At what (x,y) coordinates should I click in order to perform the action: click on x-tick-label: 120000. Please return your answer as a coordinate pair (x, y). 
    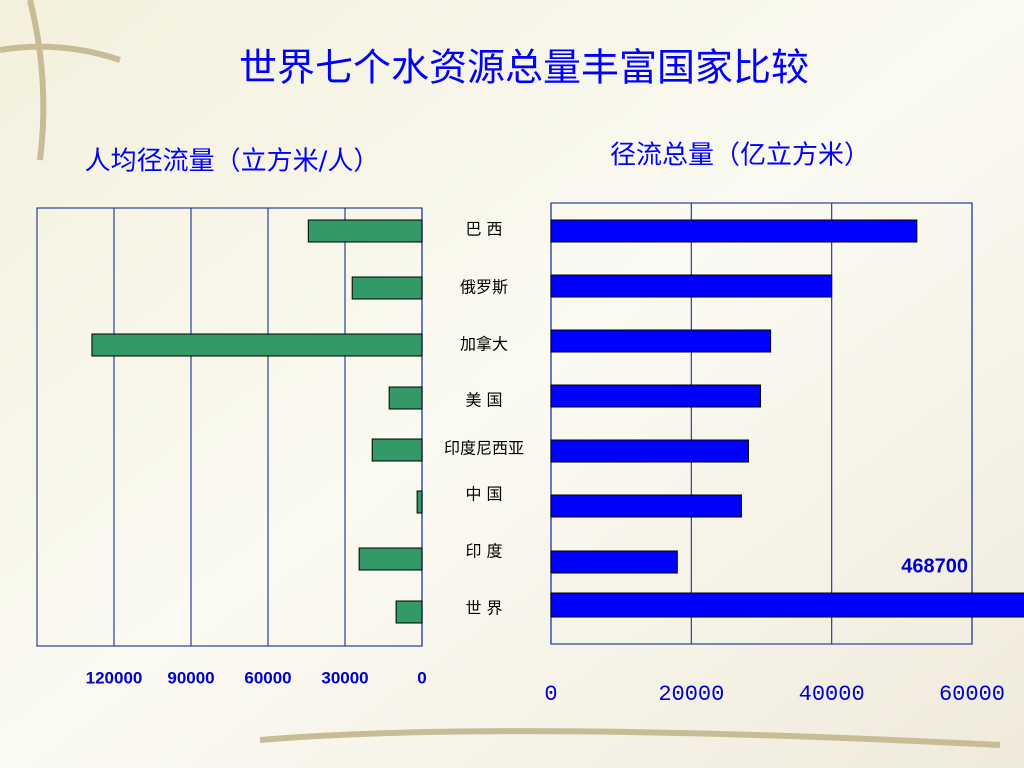
    Looking at the image, I should click on (114, 677).